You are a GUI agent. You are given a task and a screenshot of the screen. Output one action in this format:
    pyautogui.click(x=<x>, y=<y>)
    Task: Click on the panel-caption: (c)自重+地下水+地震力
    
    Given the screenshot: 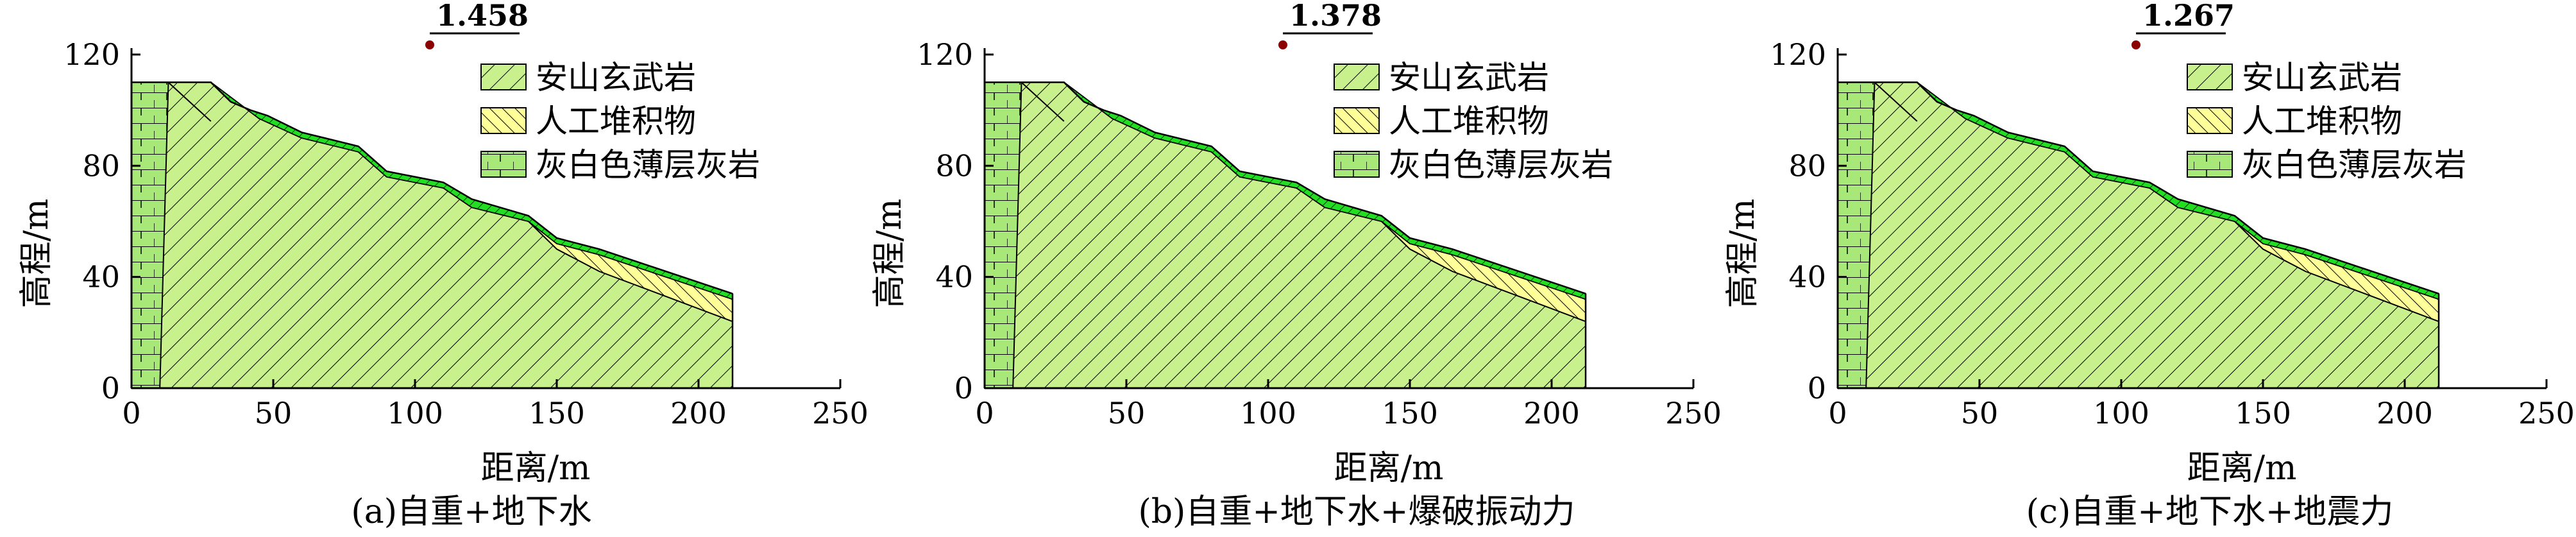 What is the action you would take?
    pyautogui.click(x=2210, y=512)
    